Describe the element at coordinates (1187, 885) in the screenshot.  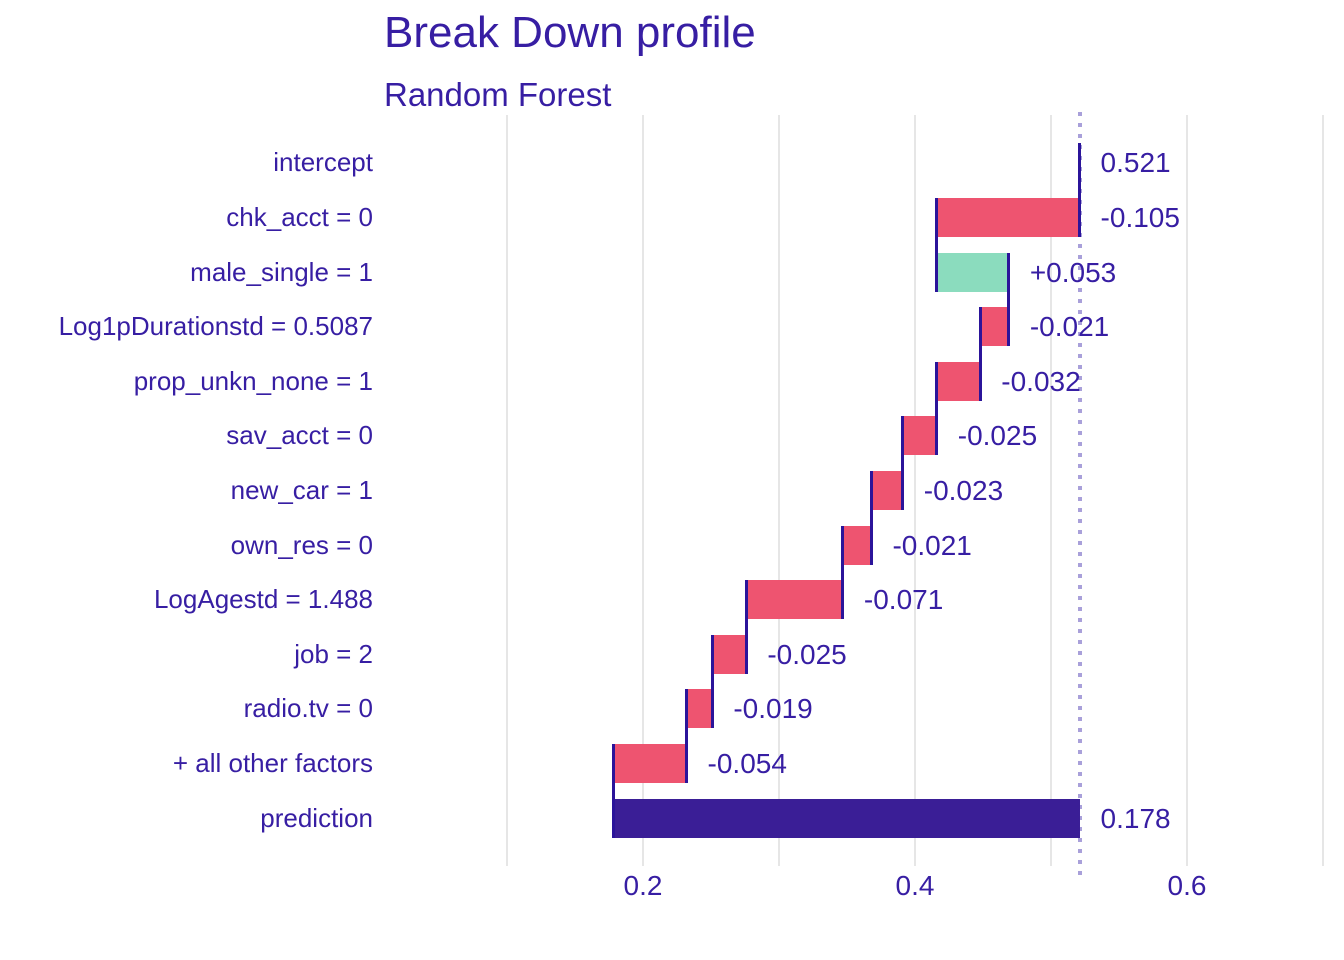
I see `x-tick-label: 0.6` at that location.